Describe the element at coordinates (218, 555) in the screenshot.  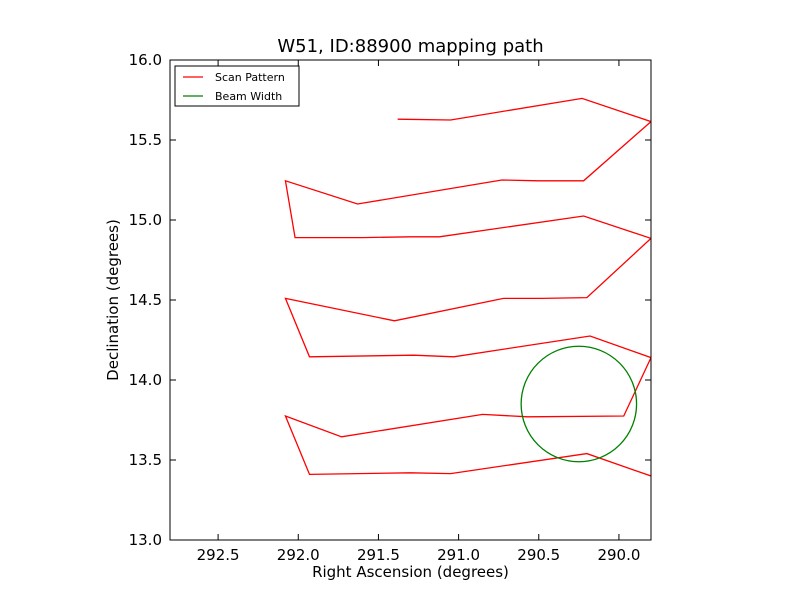
I see `x-tick-label: 292.5` at that location.